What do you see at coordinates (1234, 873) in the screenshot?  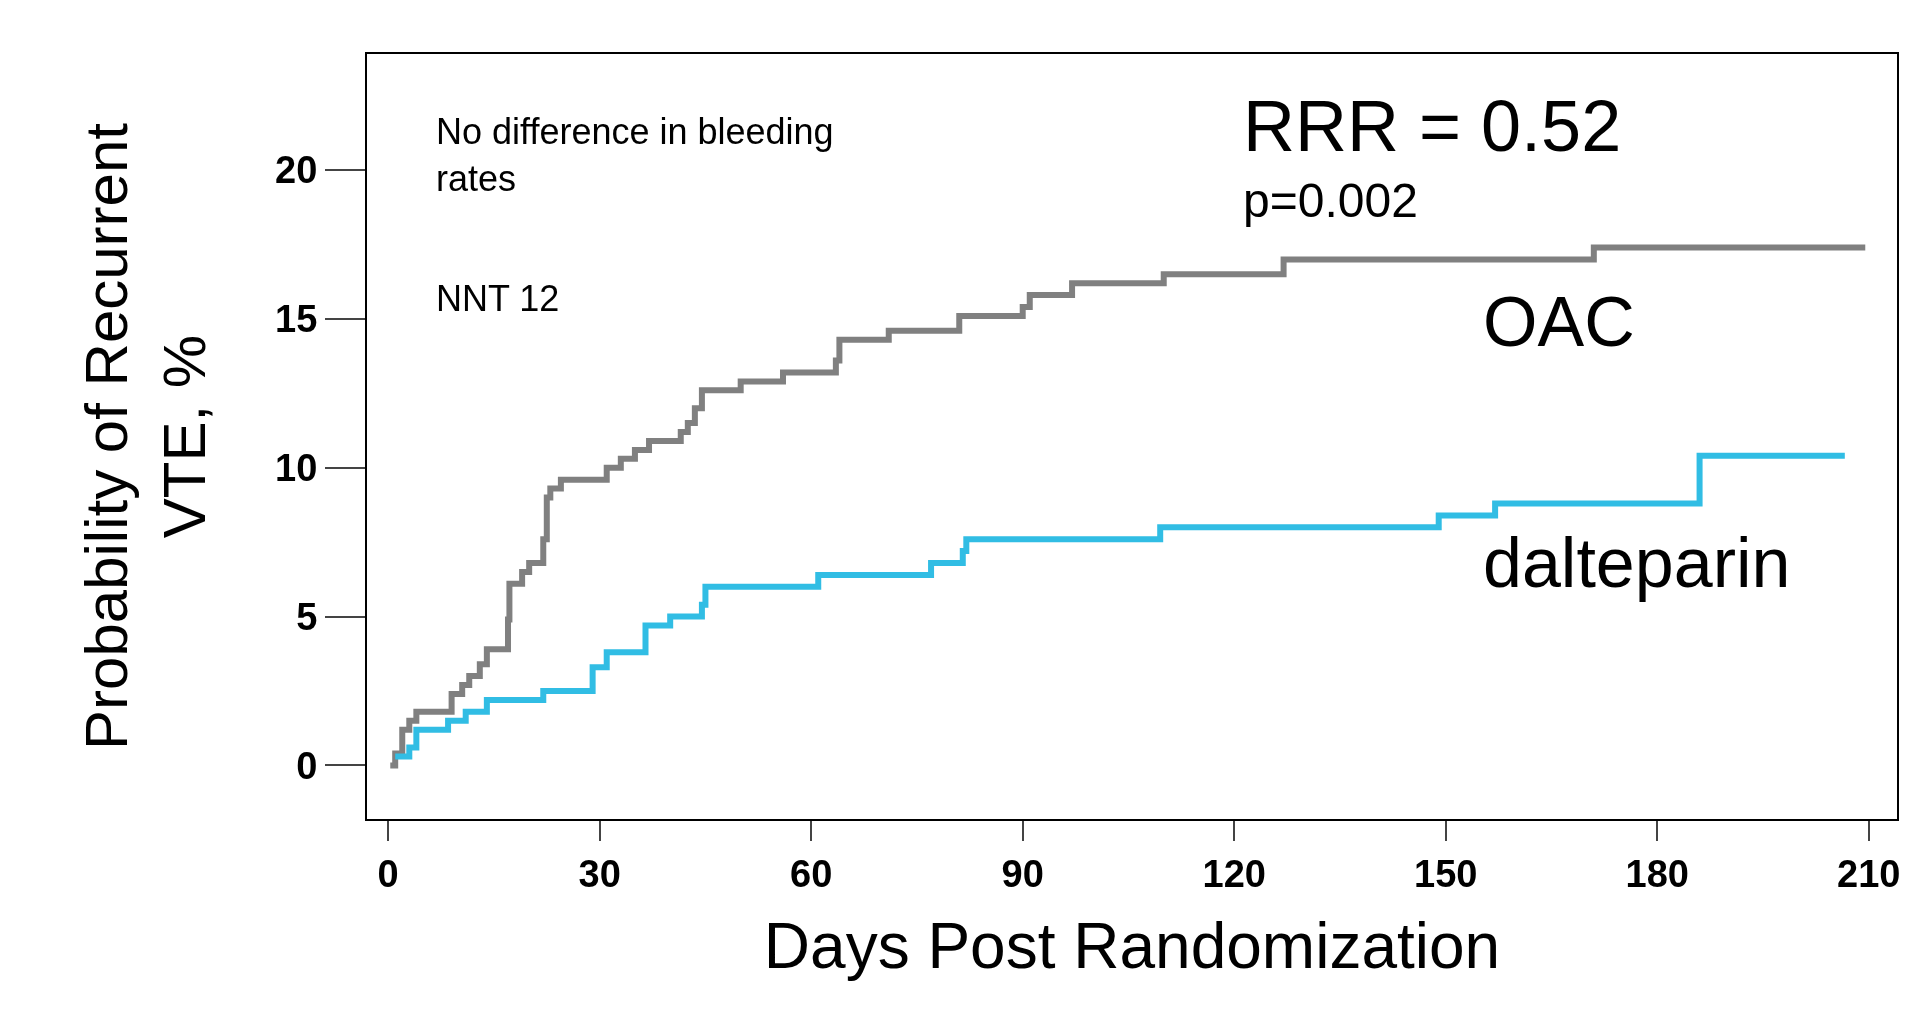 I see `x-tick-label: 120` at bounding box center [1234, 873].